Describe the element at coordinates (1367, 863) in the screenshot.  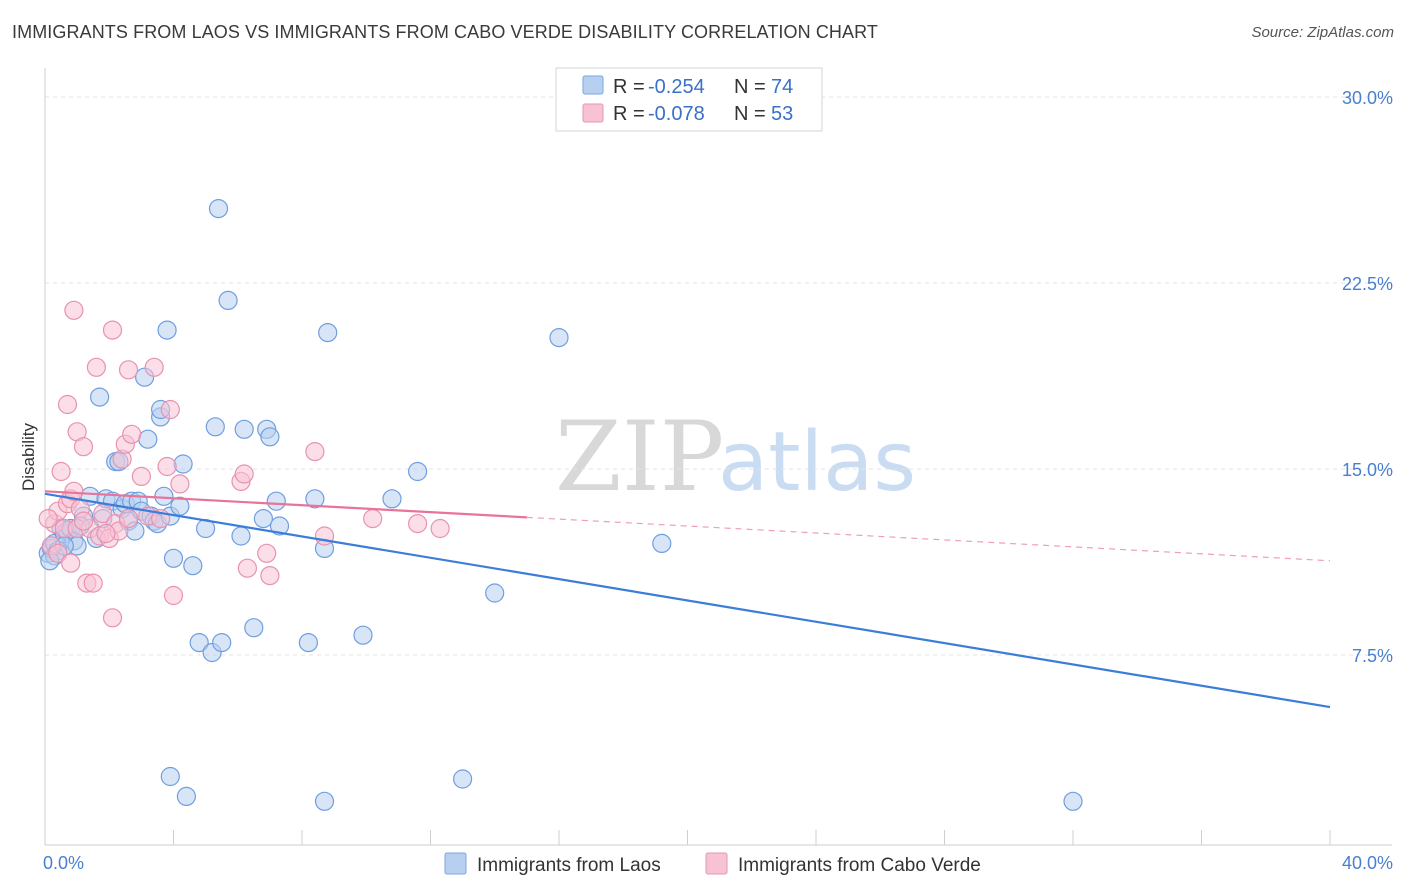
I see `x-tick-label-max: 40.0%` at that location.